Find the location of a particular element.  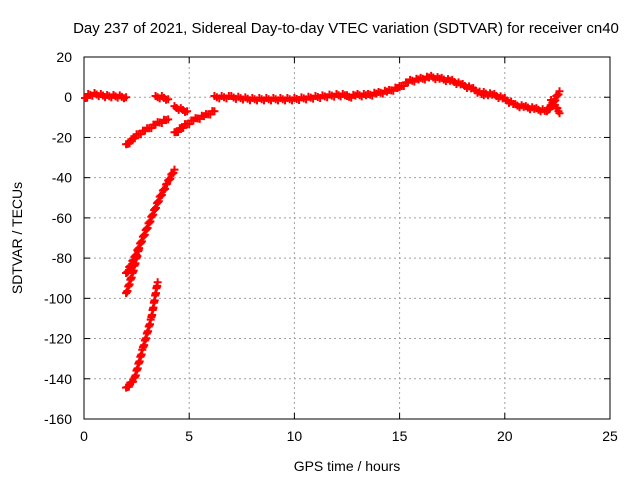

y-tick-label: -140 is located at coordinates (58, 379).